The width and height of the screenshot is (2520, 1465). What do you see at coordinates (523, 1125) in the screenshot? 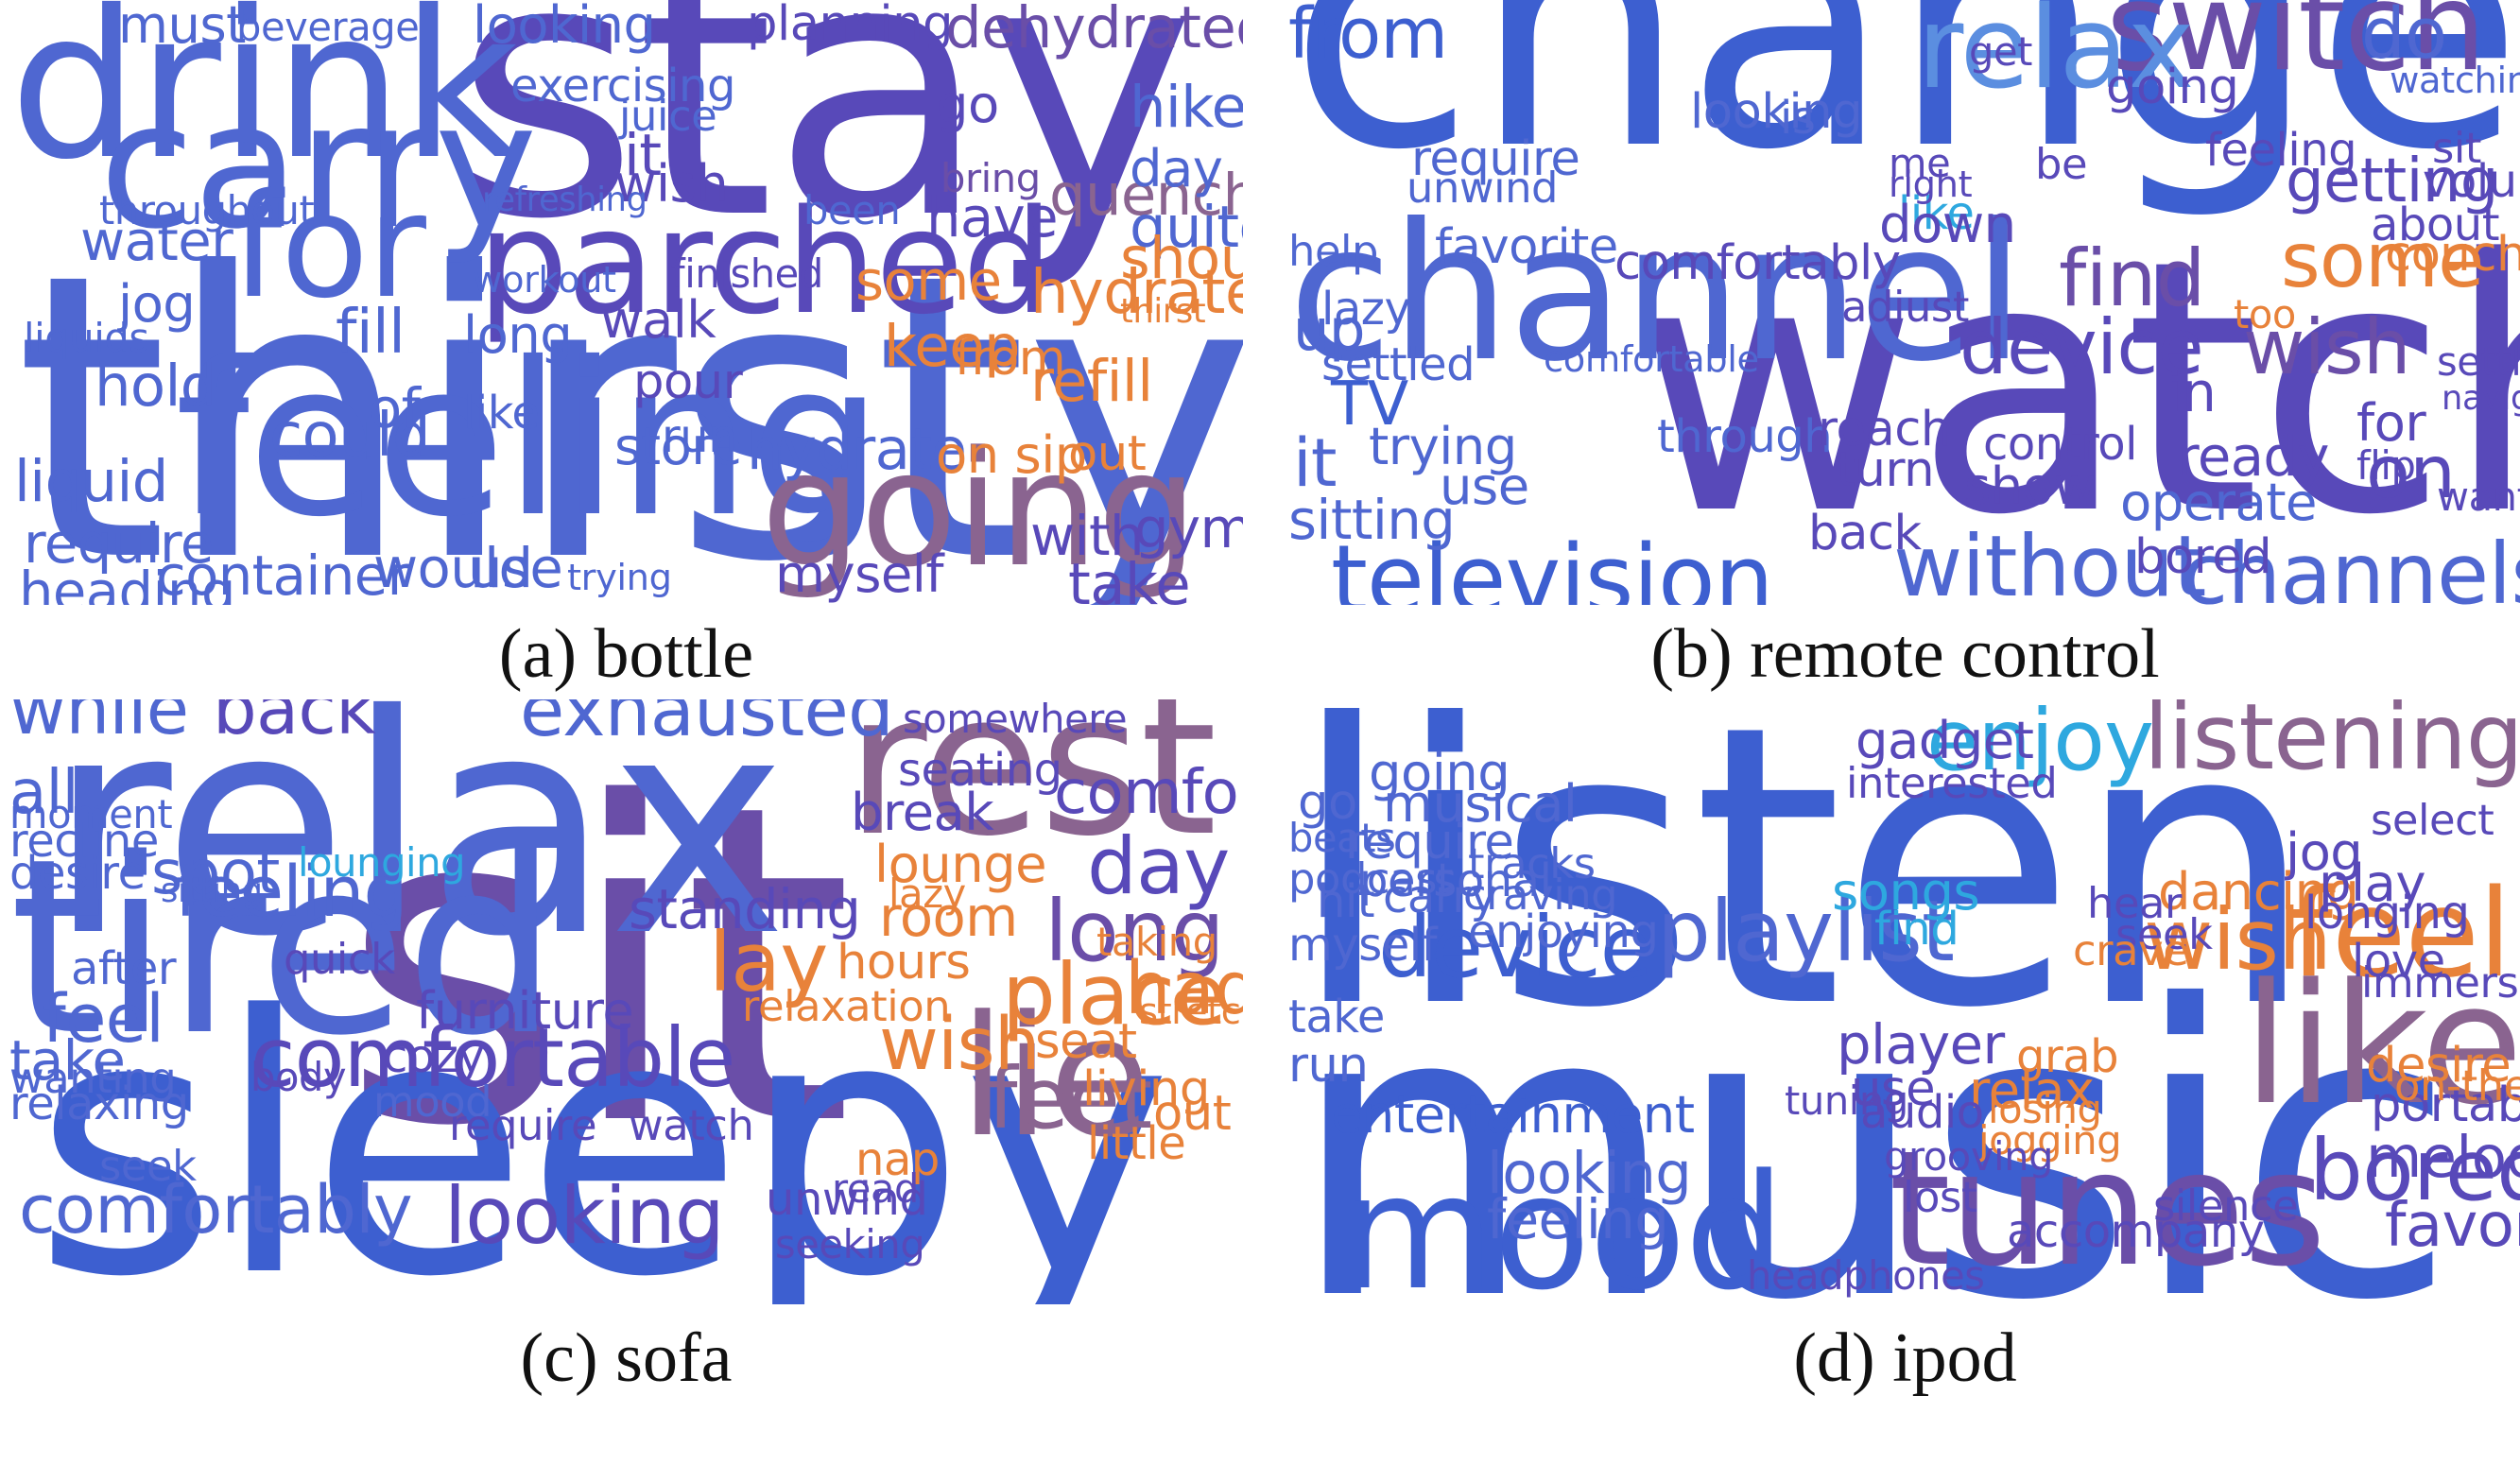
I see `word-c-38: require` at bounding box center [523, 1125].